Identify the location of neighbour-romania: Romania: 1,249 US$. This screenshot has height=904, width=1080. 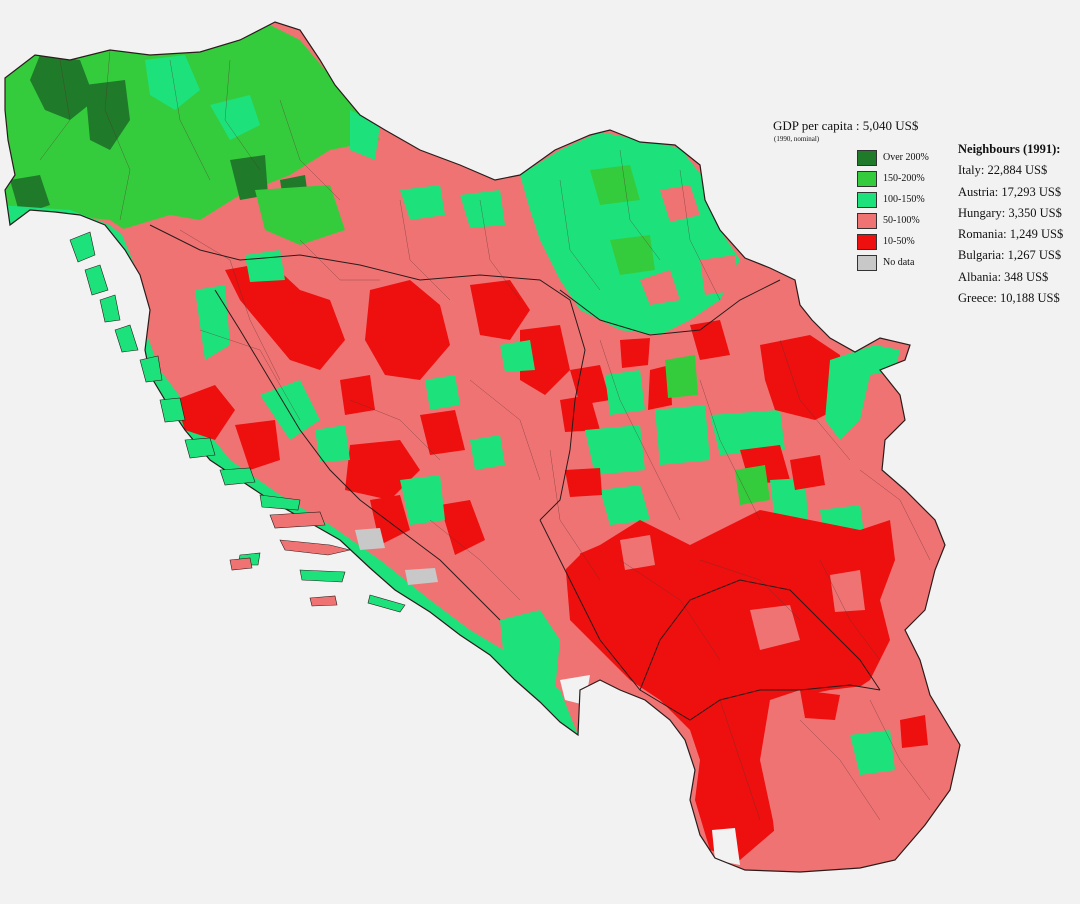
(1011, 234).